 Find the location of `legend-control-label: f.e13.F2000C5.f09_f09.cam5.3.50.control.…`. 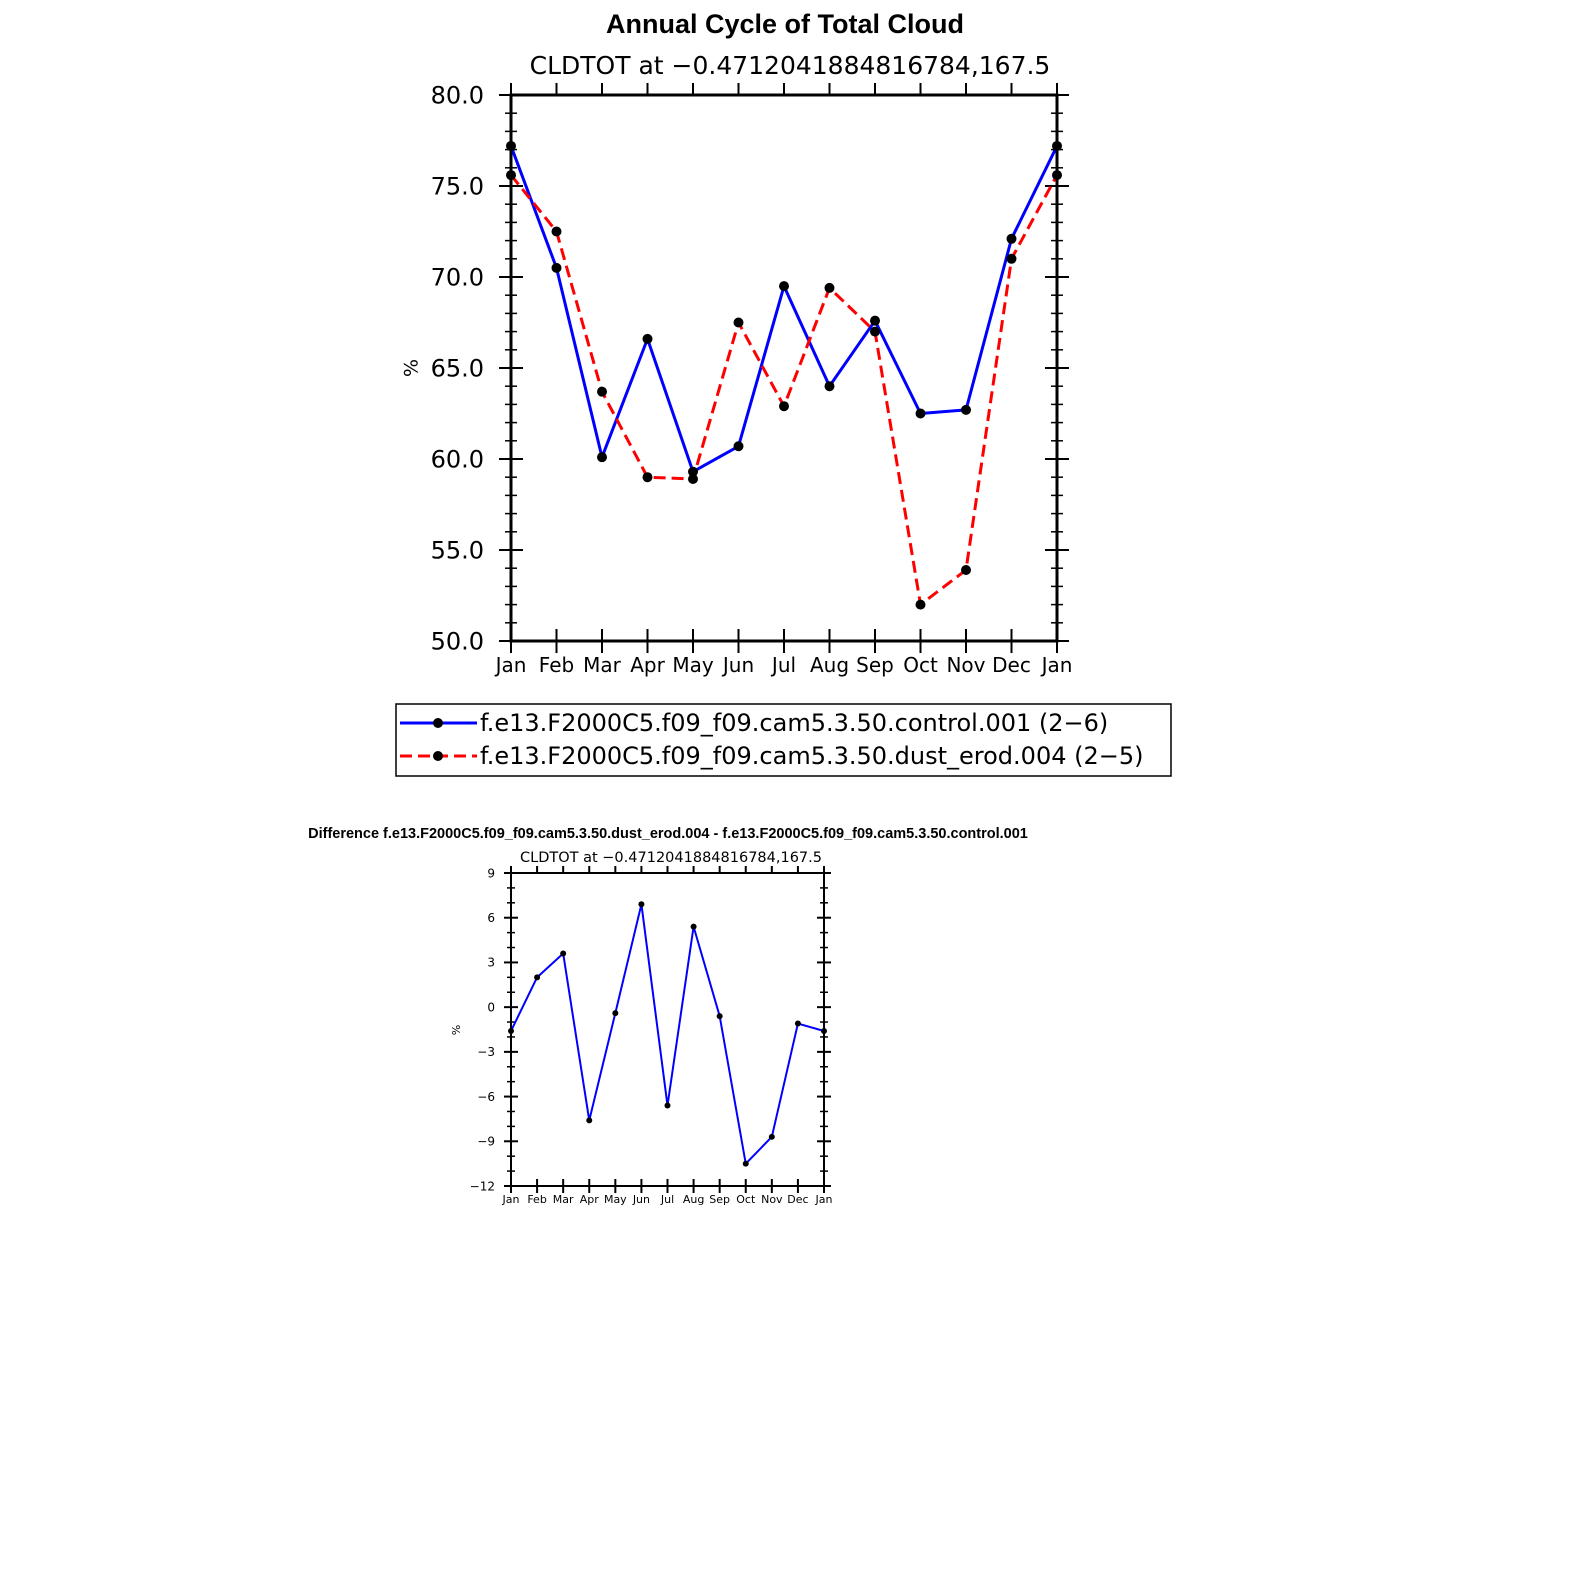

legend-control-label: f.e13.F2000C5.f09_f09.cam5.3.50.control.… is located at coordinates (794, 723).